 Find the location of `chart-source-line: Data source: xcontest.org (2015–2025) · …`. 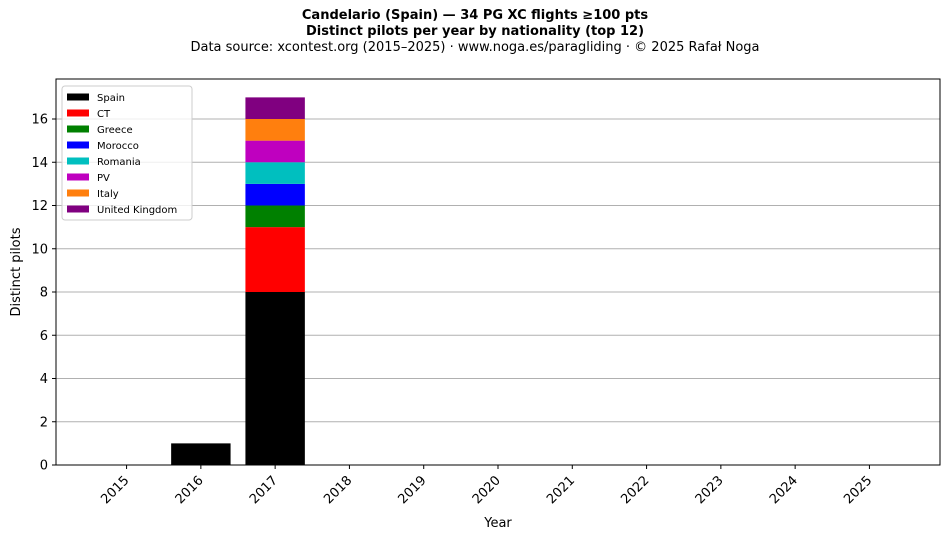

chart-source-line: Data source: xcontest.org (2015–2025) · … is located at coordinates (475, 47).